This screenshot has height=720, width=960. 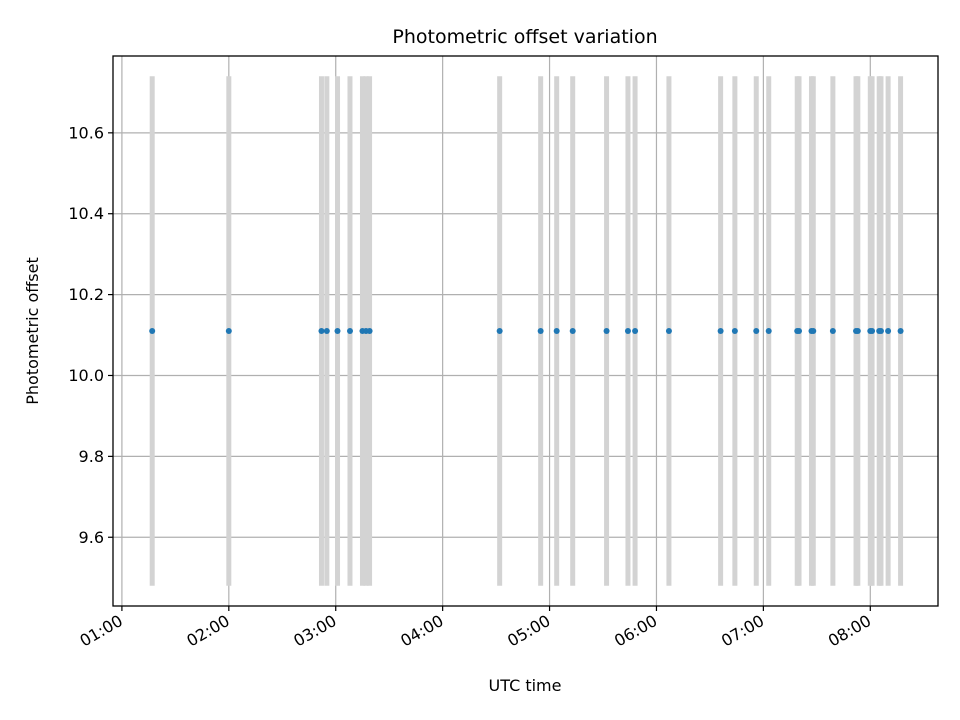 What do you see at coordinates (86, 132) in the screenshot?
I see `y-tick-label: 10.6` at bounding box center [86, 132].